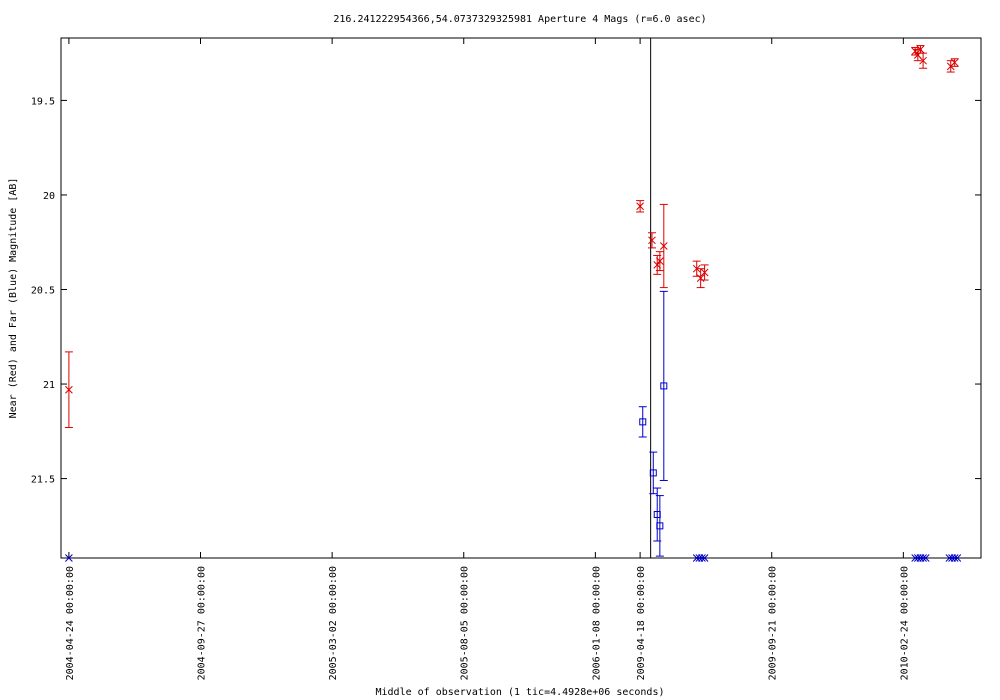 This screenshot has width=1000, height=700. Describe the element at coordinates (70, 623) in the screenshot. I see `x-tick-label: 2004-04-24 00:00:00` at that location.